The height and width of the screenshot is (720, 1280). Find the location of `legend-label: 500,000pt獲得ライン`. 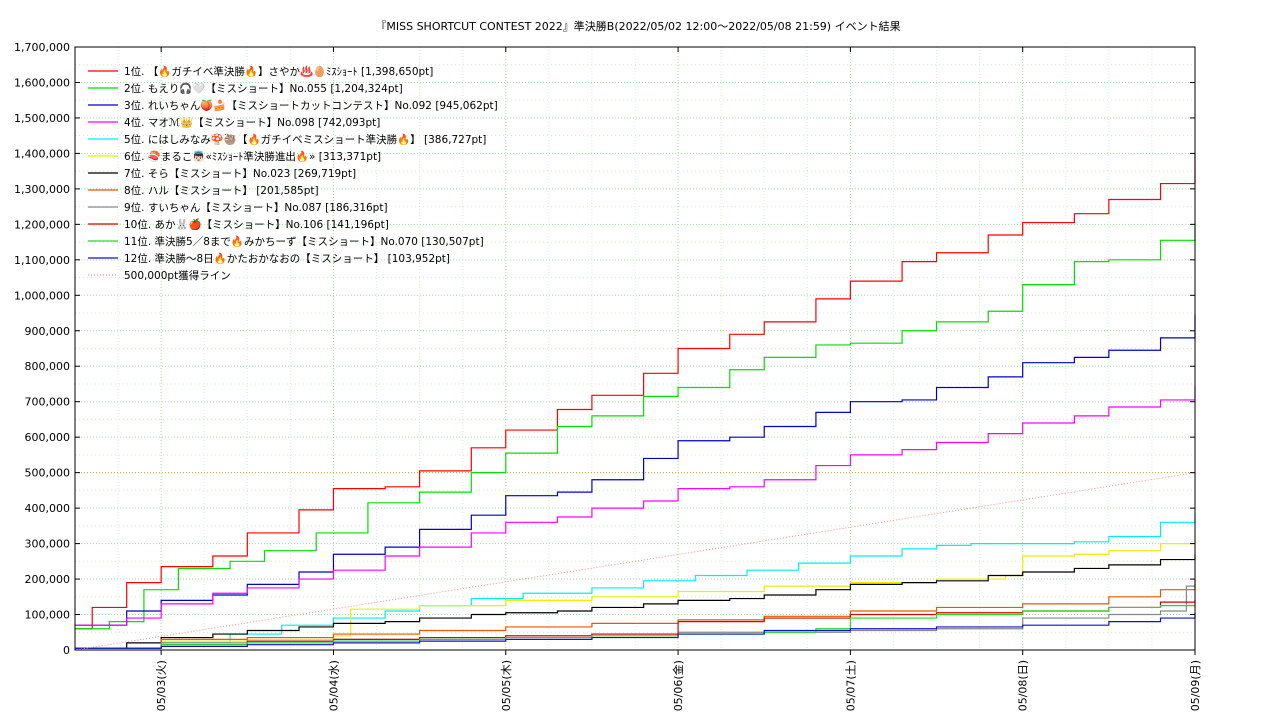

legend-label: 500,000pt獲得ライン is located at coordinates (177, 275).